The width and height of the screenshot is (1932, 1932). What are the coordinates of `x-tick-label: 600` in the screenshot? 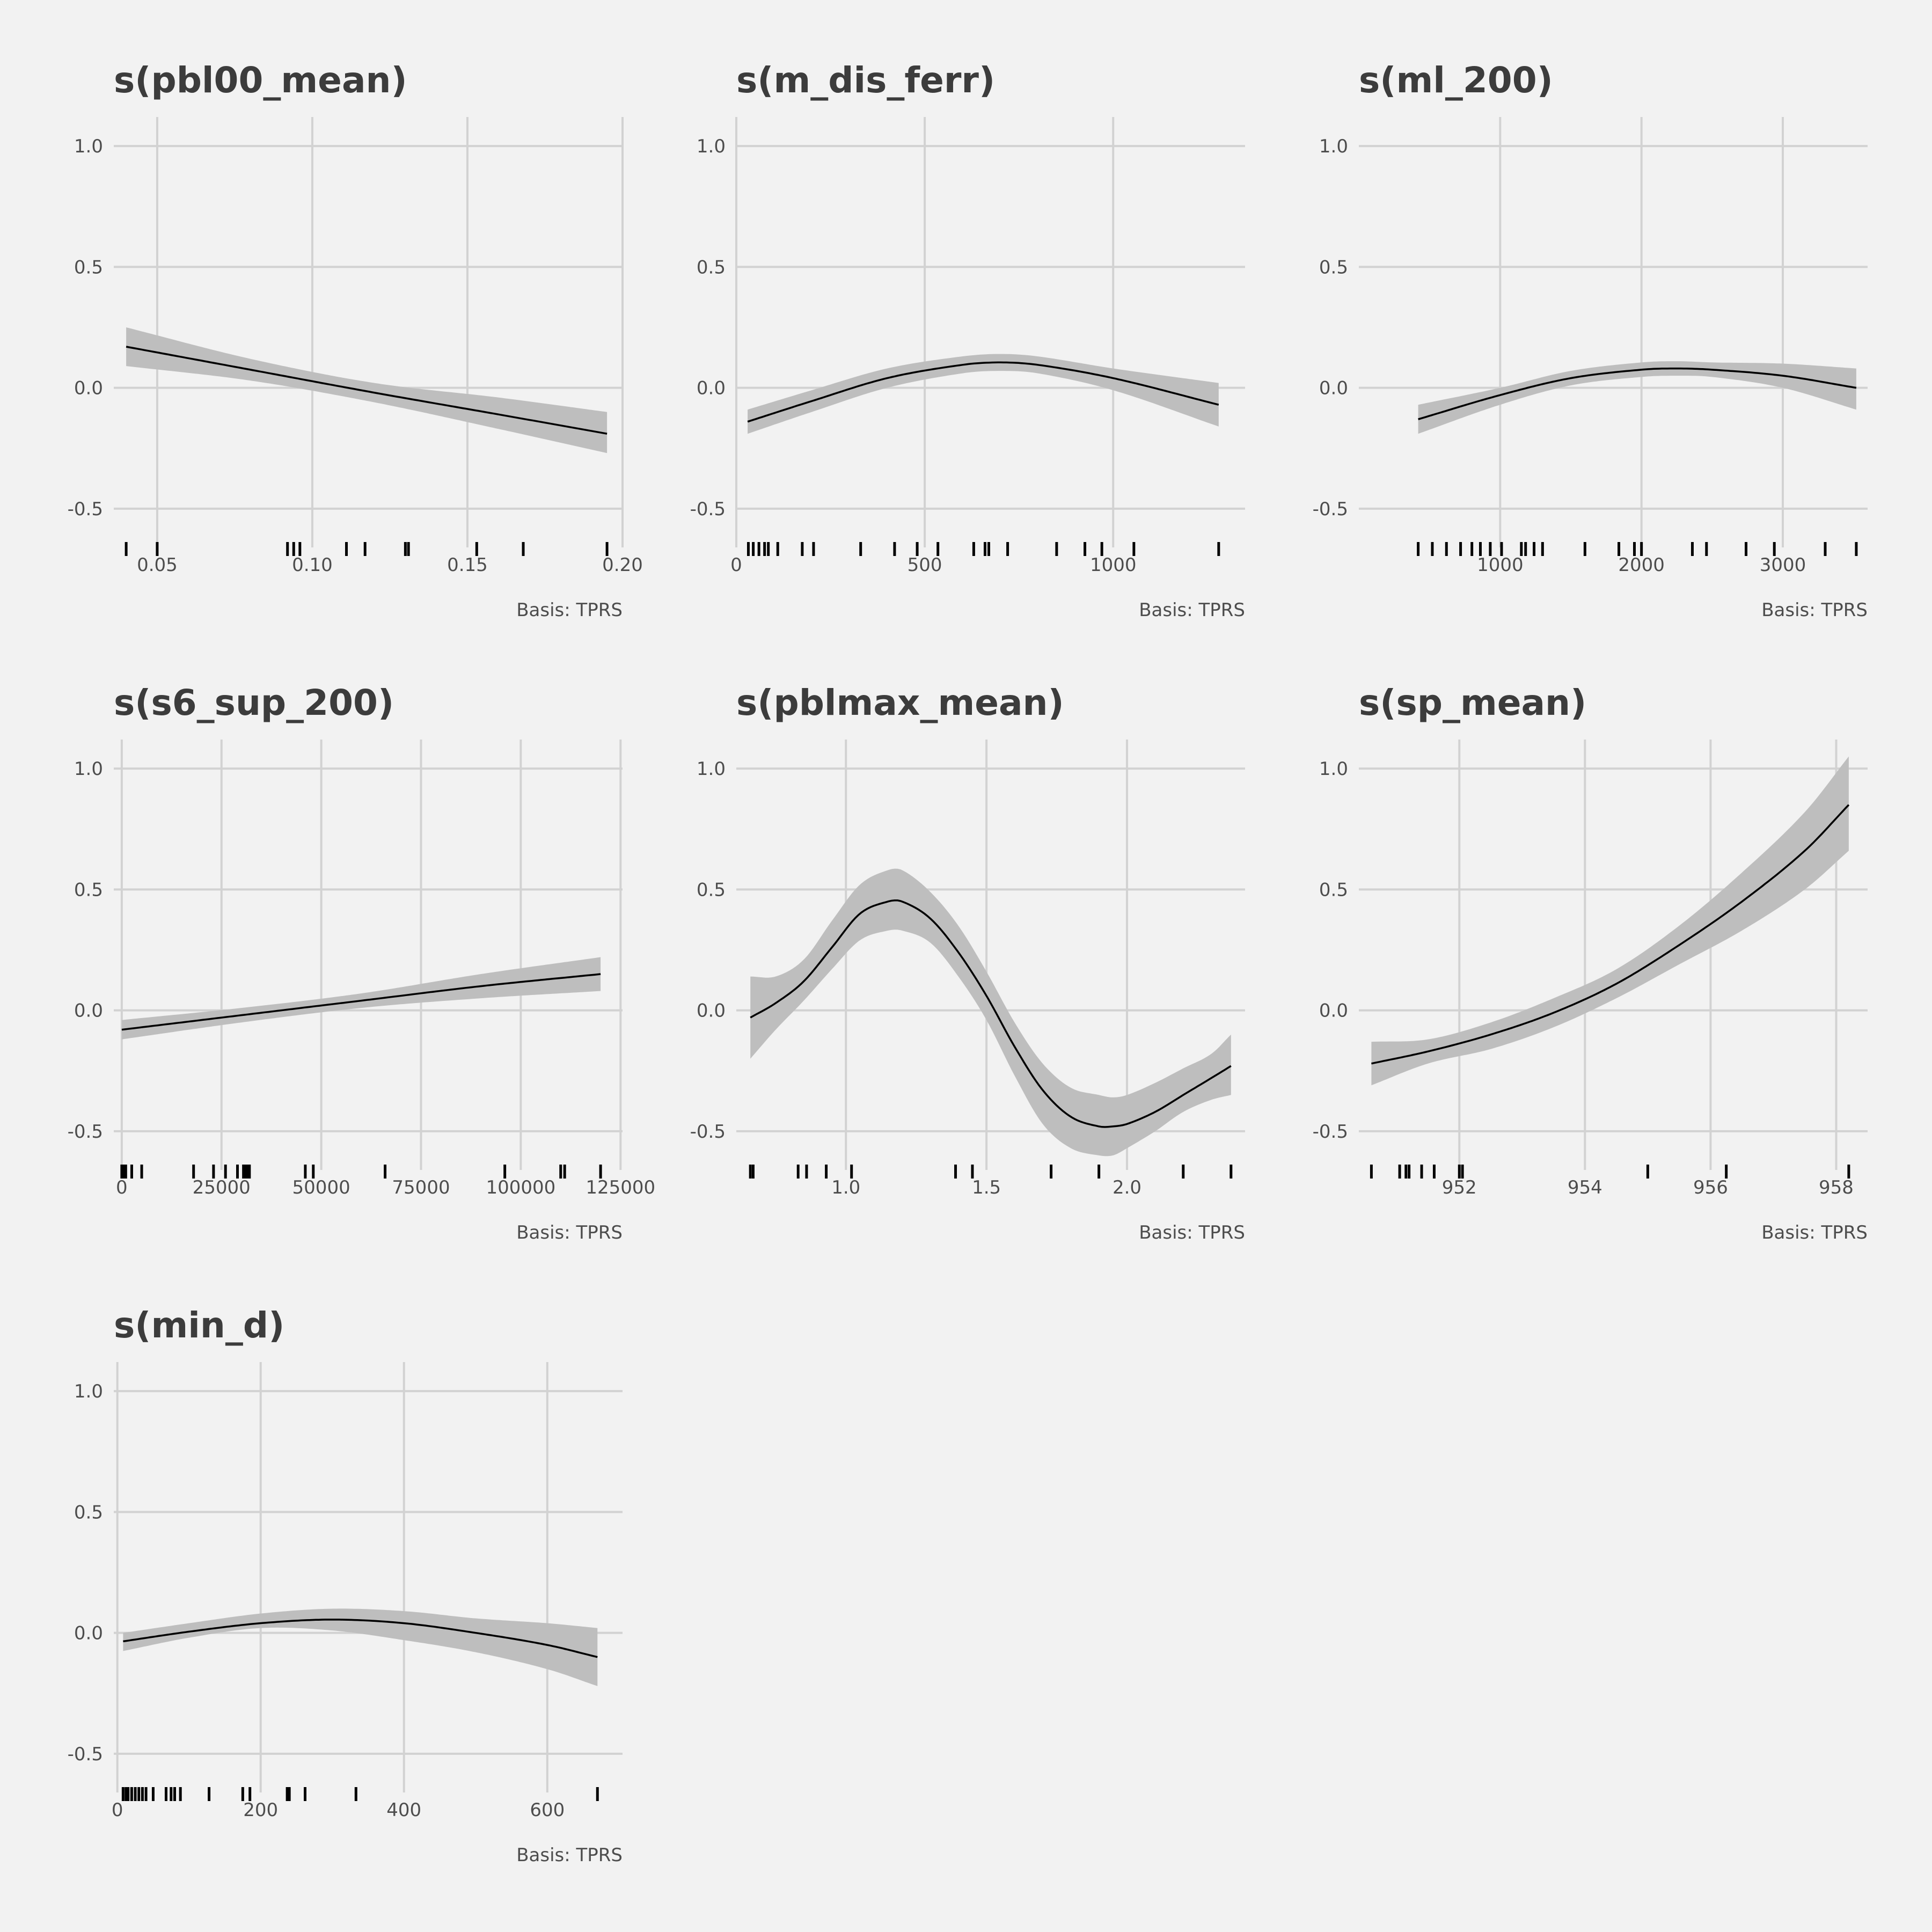 It's located at (547, 1810).